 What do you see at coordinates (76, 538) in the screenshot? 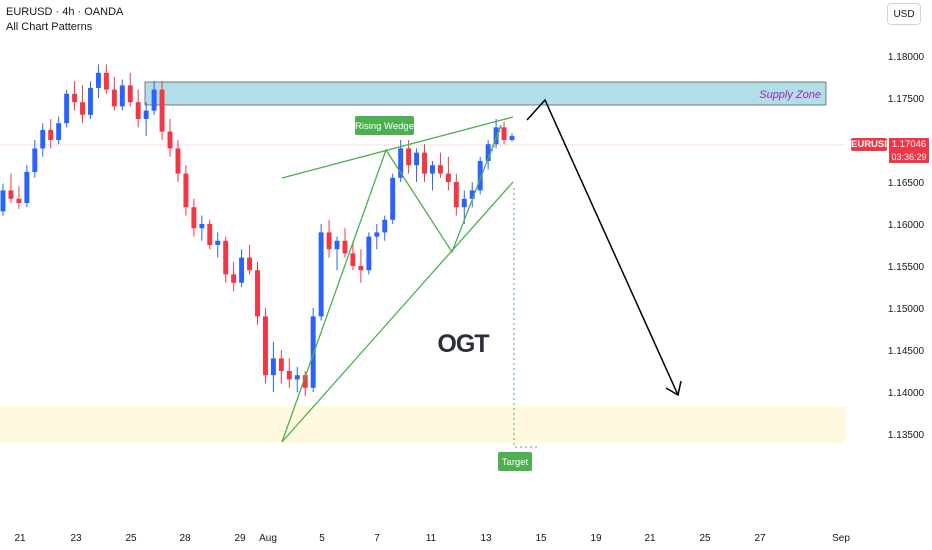
I see `x-tick-label: 23` at bounding box center [76, 538].